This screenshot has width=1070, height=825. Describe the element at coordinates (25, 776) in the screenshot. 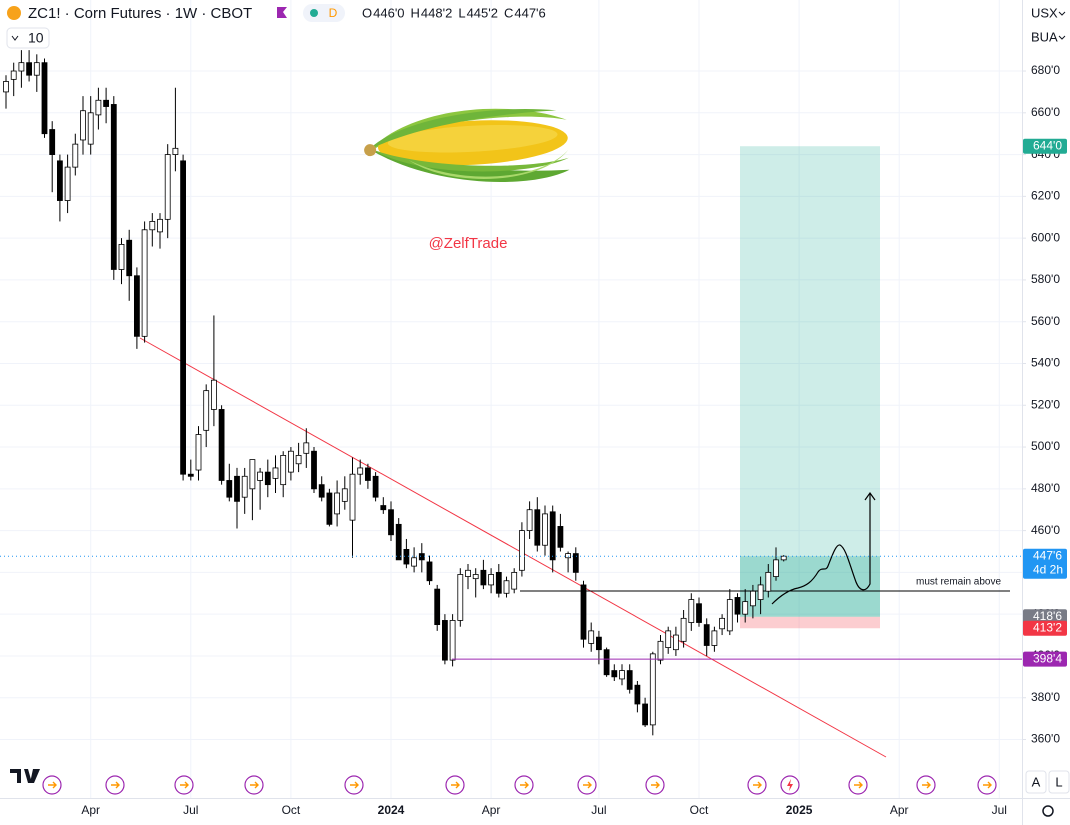

I see `logo` at that location.